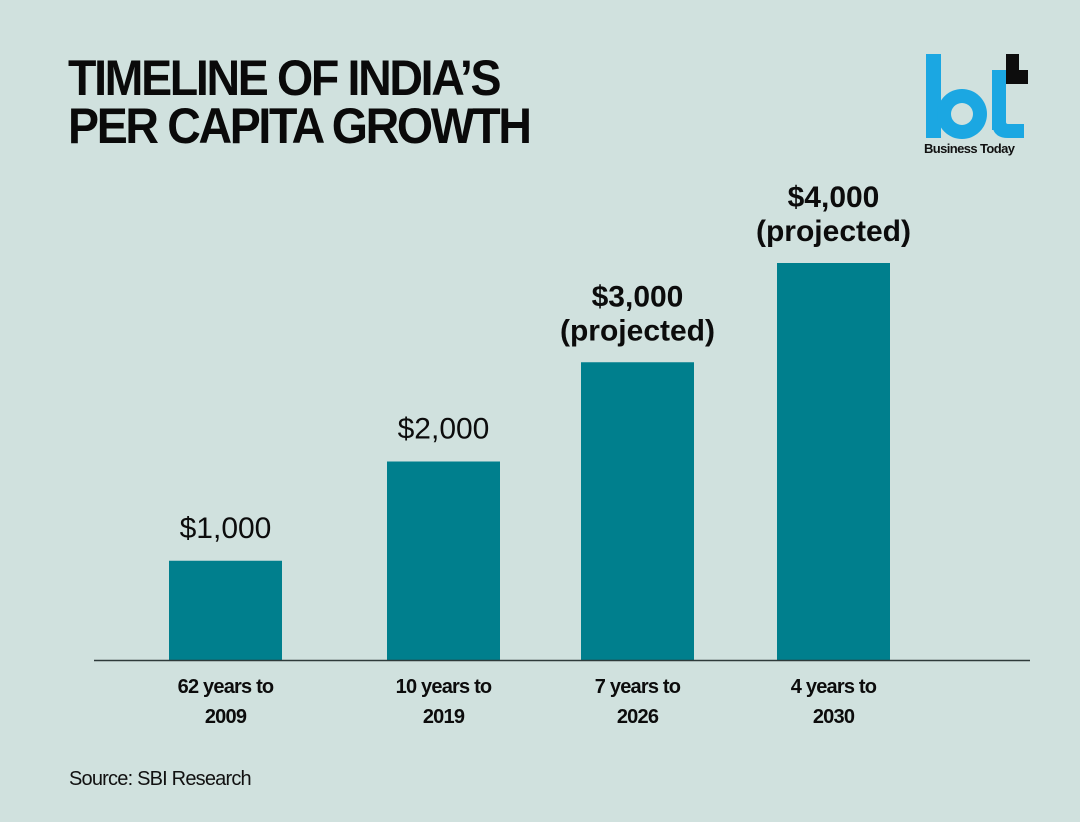 The image size is (1080, 822). What do you see at coordinates (962, 114) in the screenshot?
I see `logo-b-counter` at bounding box center [962, 114].